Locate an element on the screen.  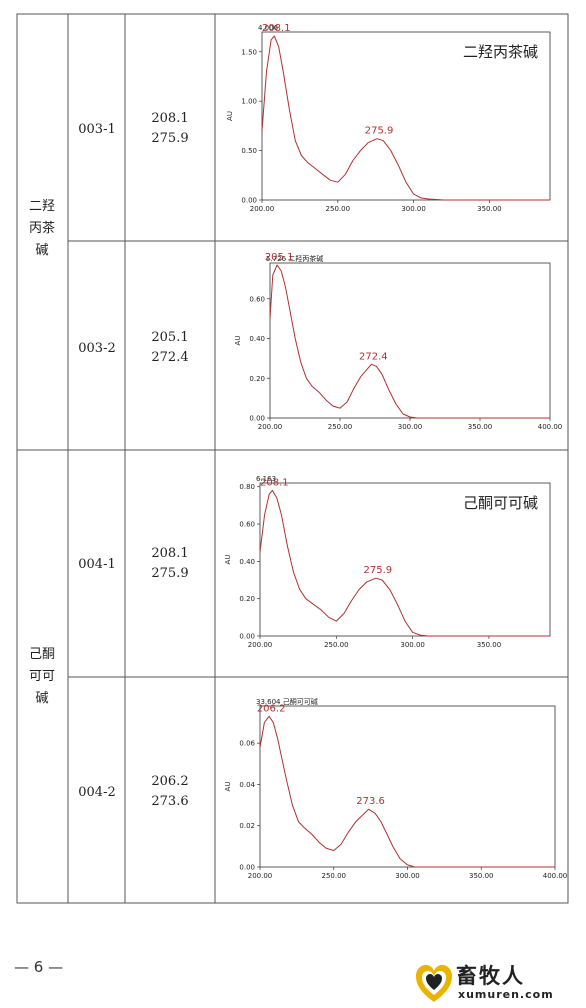
peak-label: 273.6 is located at coordinates (370, 801).